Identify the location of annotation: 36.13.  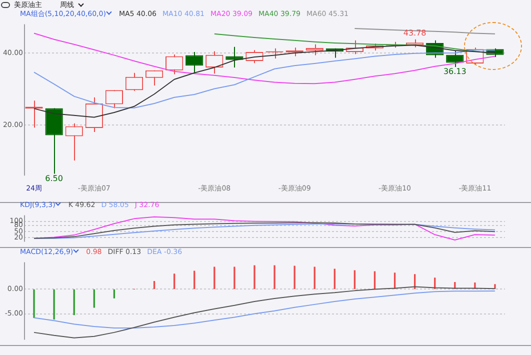
(454, 71).